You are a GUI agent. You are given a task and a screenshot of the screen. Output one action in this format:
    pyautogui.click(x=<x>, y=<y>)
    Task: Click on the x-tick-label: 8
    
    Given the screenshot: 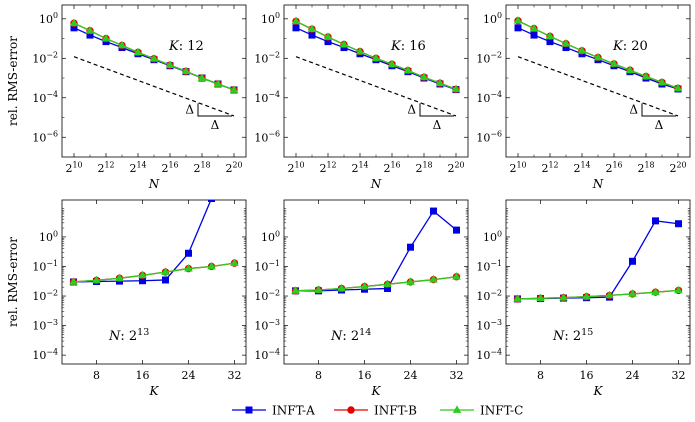 What is the action you would take?
    pyautogui.click(x=318, y=375)
    